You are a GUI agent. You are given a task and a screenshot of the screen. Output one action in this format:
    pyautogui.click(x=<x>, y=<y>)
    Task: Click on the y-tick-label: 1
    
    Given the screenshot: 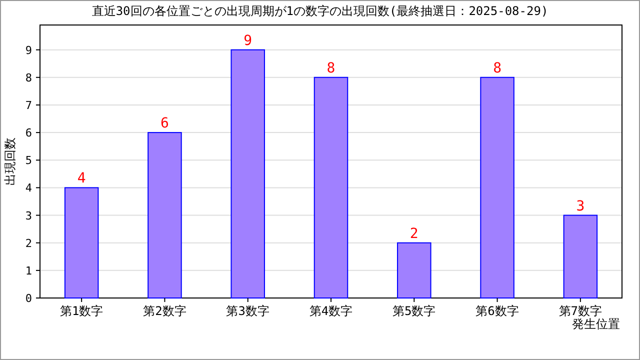 What is the action you would take?
    pyautogui.click(x=28, y=271)
    